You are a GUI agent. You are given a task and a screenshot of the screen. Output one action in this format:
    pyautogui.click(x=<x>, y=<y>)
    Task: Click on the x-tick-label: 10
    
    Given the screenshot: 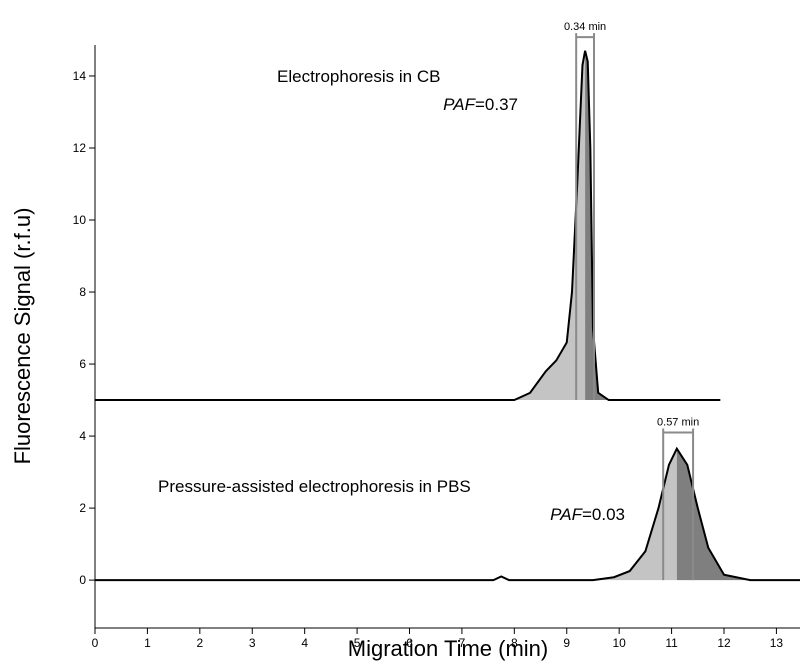 What is the action you would take?
    pyautogui.click(x=619, y=643)
    